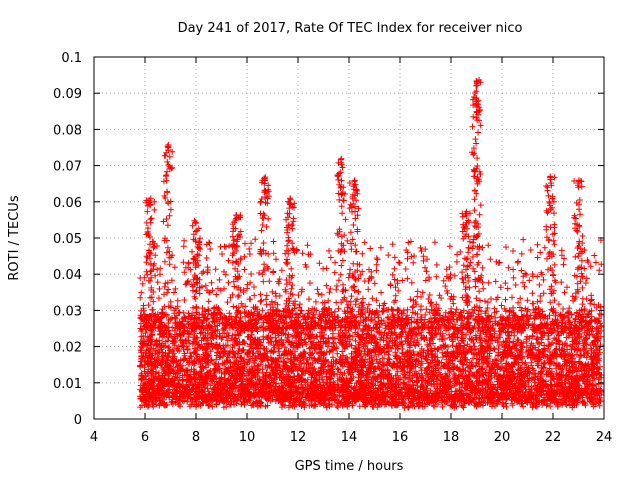 The image size is (640, 480). Describe the element at coordinates (67, 167) in the screenshot. I see `y-tick-label: 0.07` at that location.